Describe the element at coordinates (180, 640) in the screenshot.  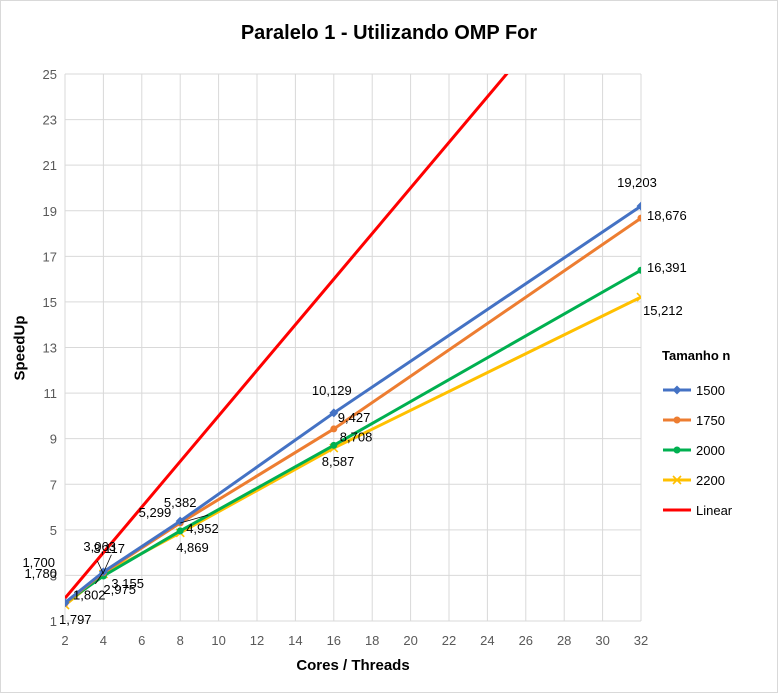
I see `x-tick-label: 8` at that location.